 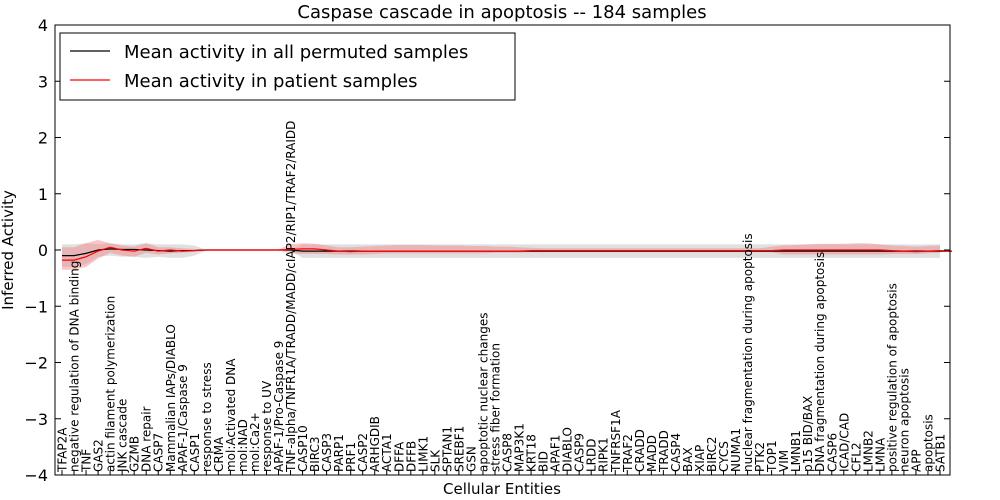 What do you see at coordinates (904, 420) in the screenshot?
I see `x-tick-label: neuron apoptosis` at bounding box center [904, 420].